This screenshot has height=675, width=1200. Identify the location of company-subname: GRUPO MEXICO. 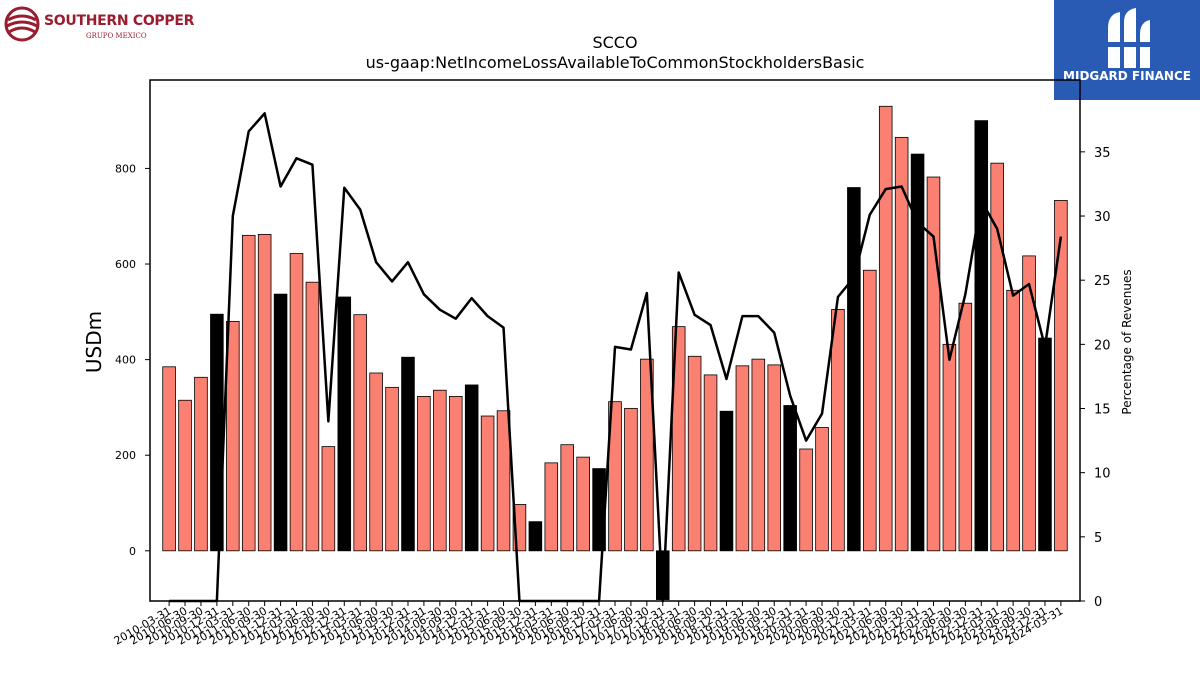
(116, 36).